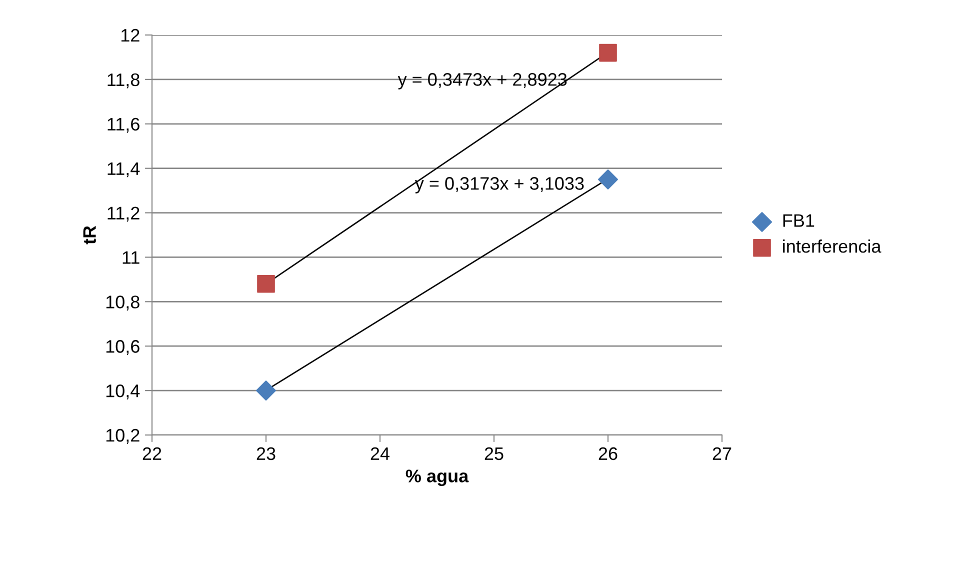  I want to click on legend-label: FB1, so click(798, 220).